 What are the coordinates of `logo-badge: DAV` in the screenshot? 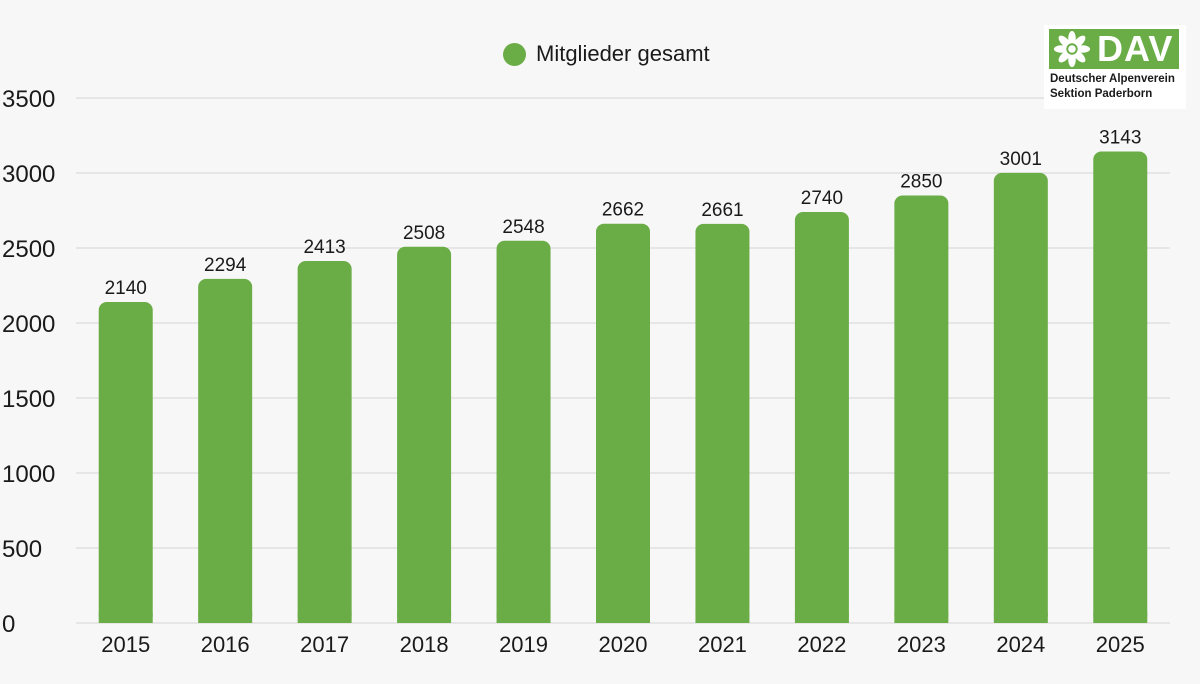 It's located at (1114, 49).